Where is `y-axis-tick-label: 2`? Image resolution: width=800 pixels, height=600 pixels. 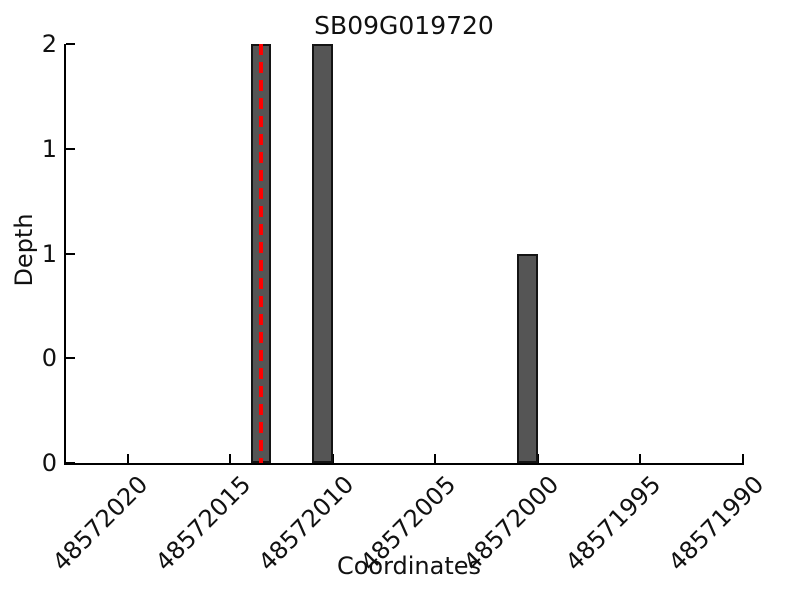 y-axis-tick-label: 2 is located at coordinates (49, 44).